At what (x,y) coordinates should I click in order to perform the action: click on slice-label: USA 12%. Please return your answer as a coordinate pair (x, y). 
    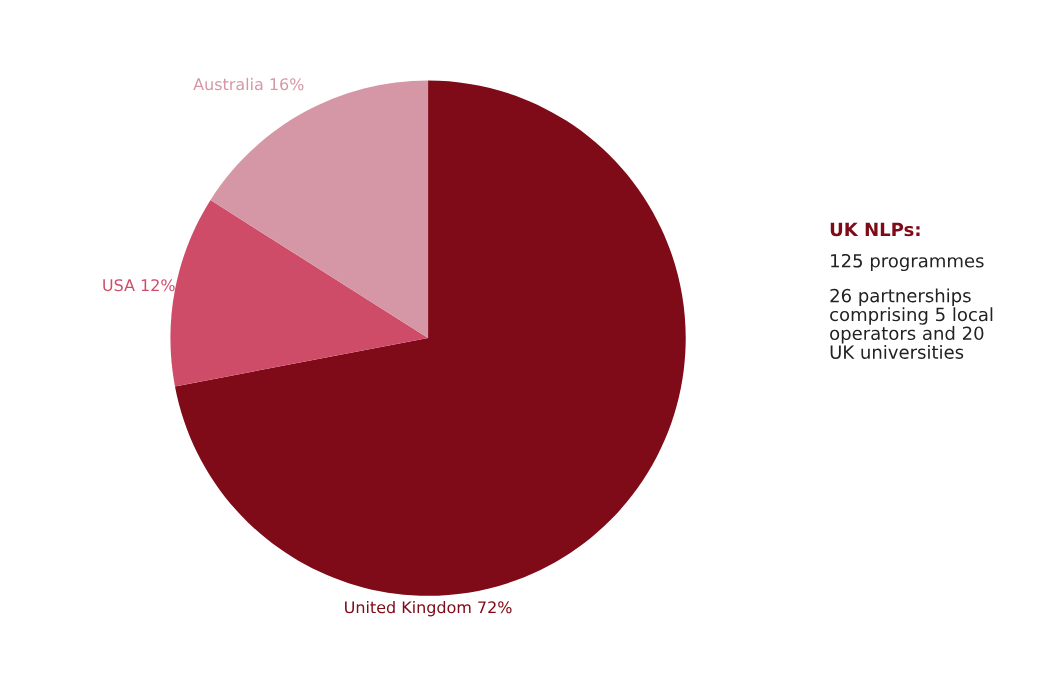
    Looking at the image, I should click on (139, 285).